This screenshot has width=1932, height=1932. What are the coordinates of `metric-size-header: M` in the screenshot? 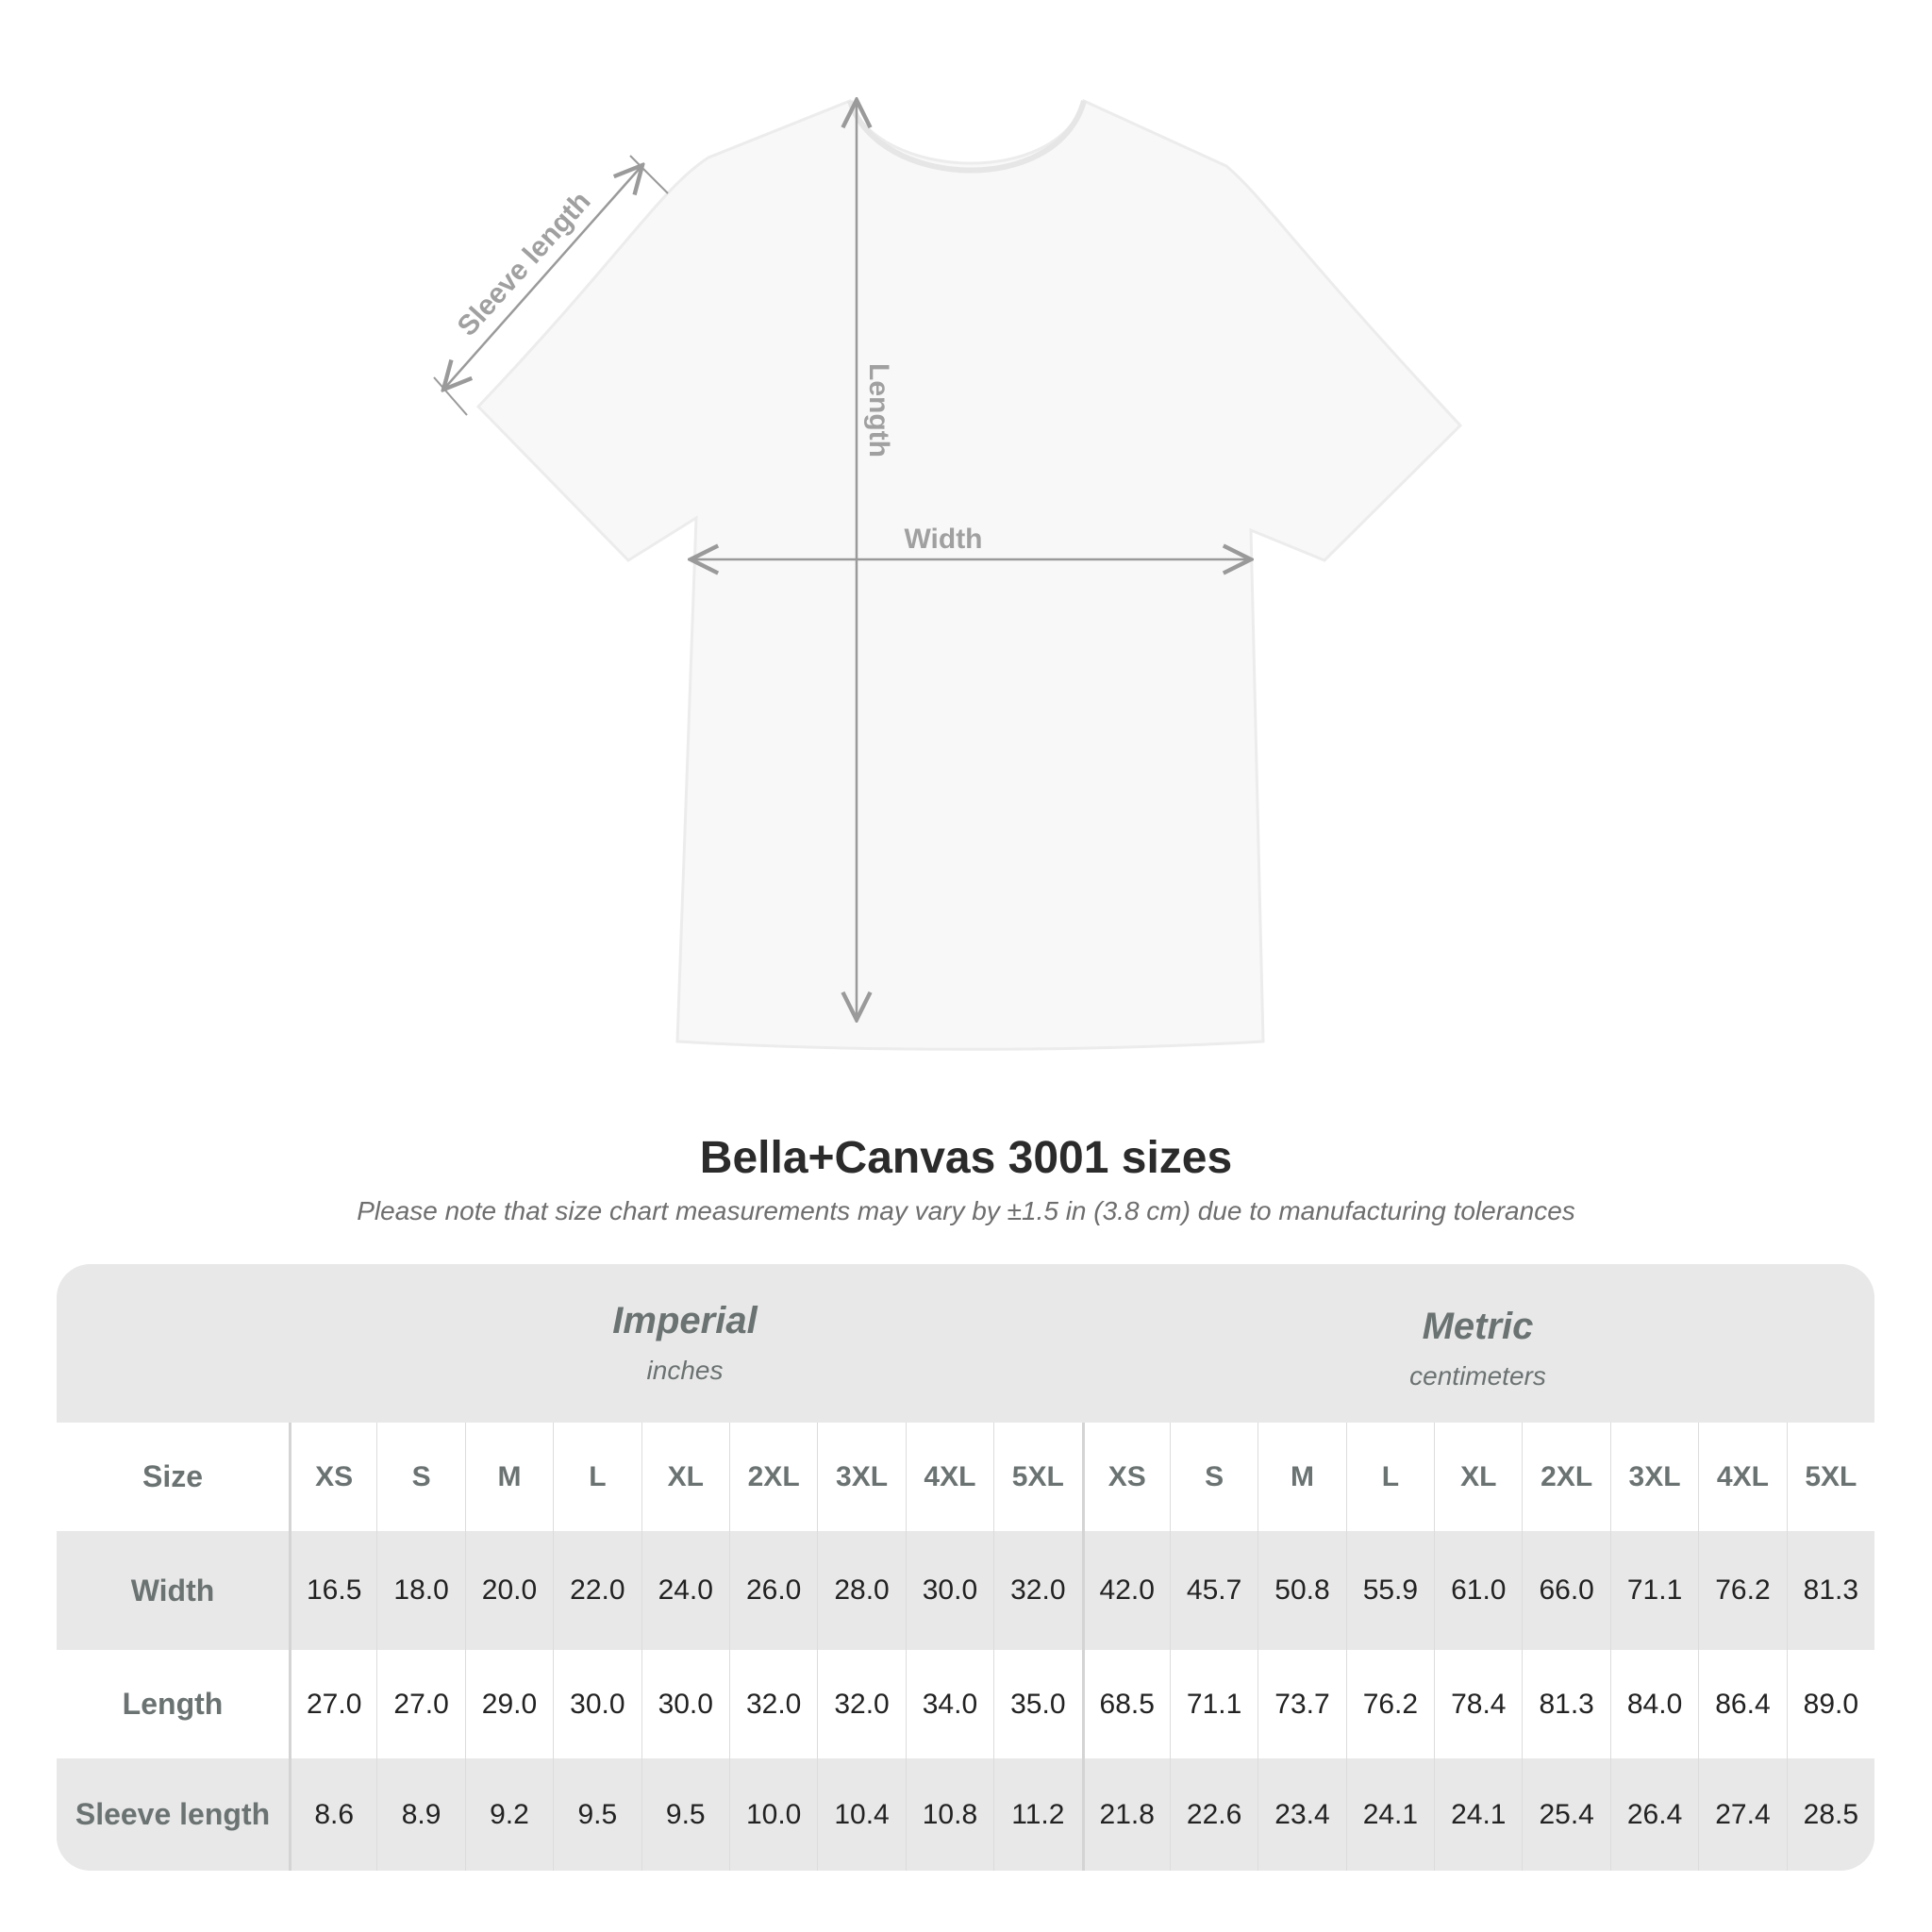 It's located at (1301, 1477).